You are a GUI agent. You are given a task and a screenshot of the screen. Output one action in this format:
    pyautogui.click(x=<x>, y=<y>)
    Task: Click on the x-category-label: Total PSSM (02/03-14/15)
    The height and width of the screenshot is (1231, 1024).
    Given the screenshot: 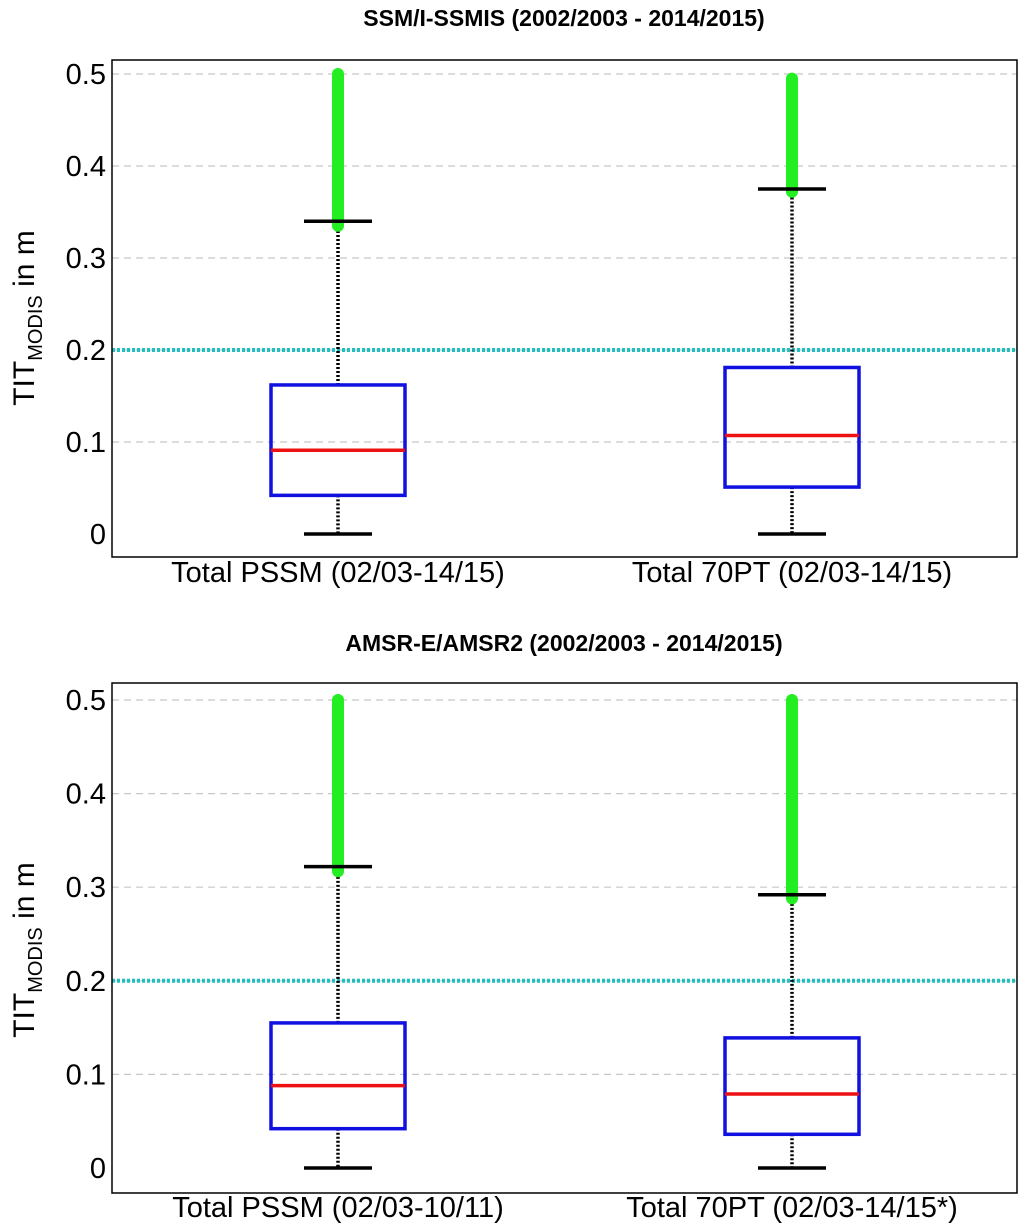 What is the action you would take?
    pyautogui.click(x=338, y=573)
    